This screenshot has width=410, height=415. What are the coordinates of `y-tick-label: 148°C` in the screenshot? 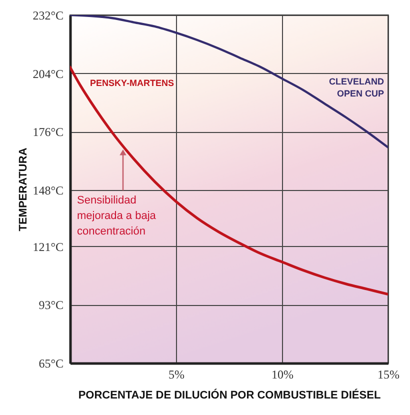 It's located at (48, 191).